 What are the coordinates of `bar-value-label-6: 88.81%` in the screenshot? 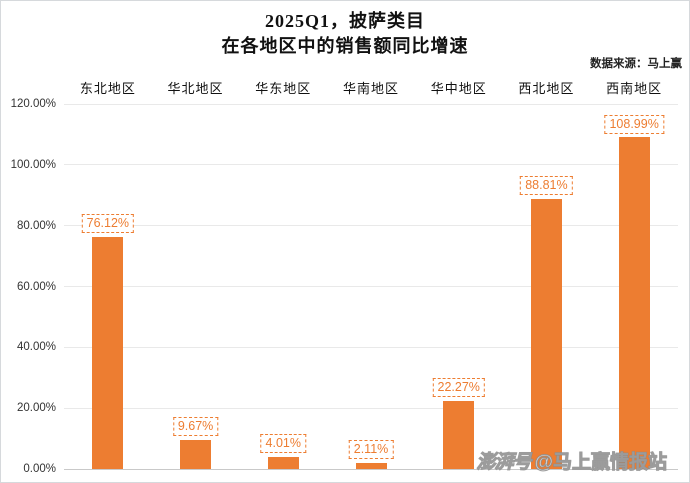 It's located at (546, 185).